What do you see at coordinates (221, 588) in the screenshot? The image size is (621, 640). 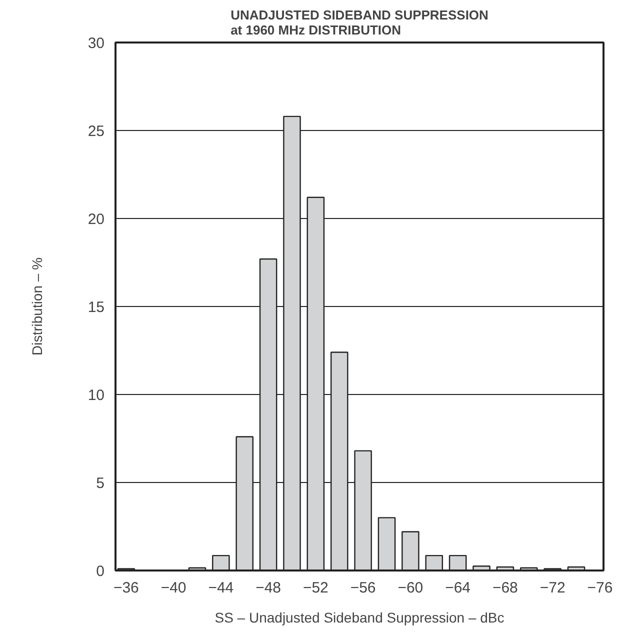 I see `x-tick-label: −44` at bounding box center [221, 588].